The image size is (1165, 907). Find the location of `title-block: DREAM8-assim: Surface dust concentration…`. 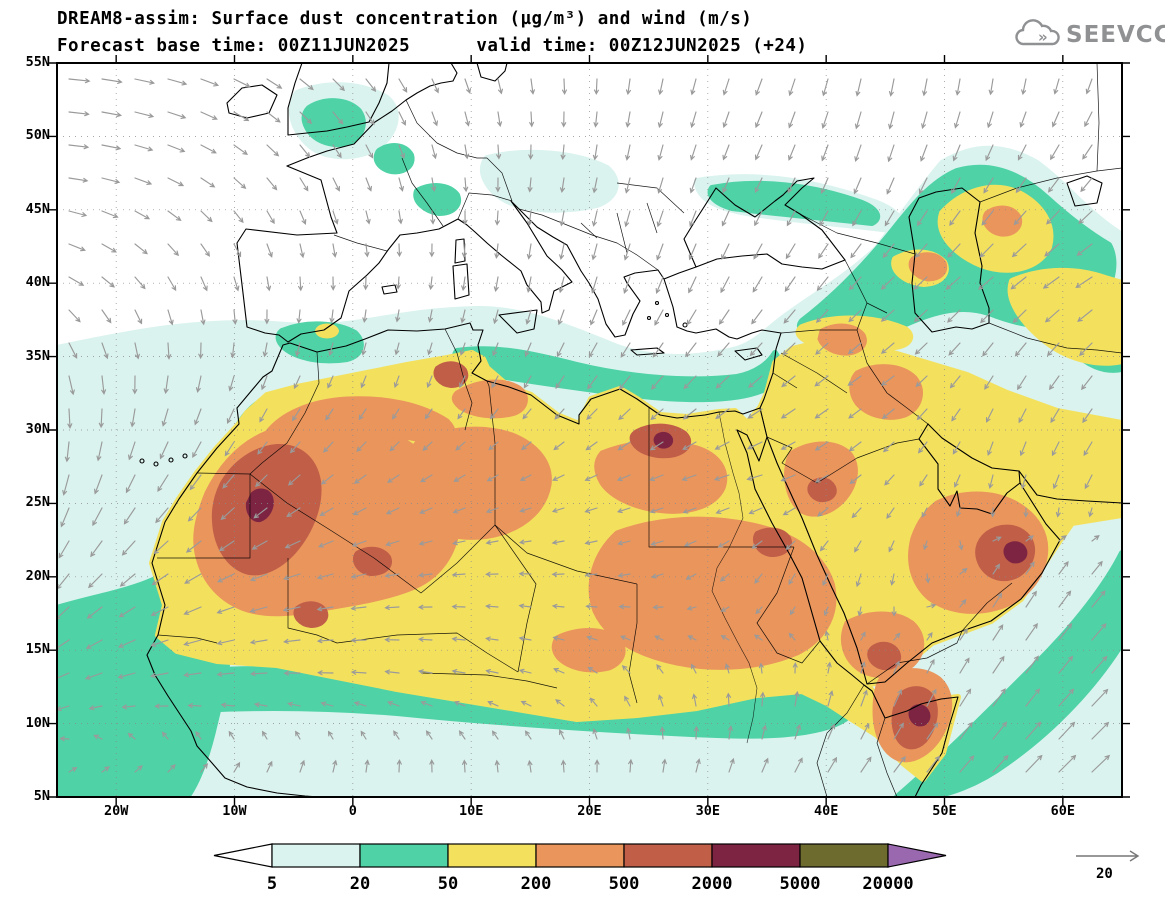

title-block: DREAM8-assim: Surface dust concentration… is located at coordinates (432, 33).